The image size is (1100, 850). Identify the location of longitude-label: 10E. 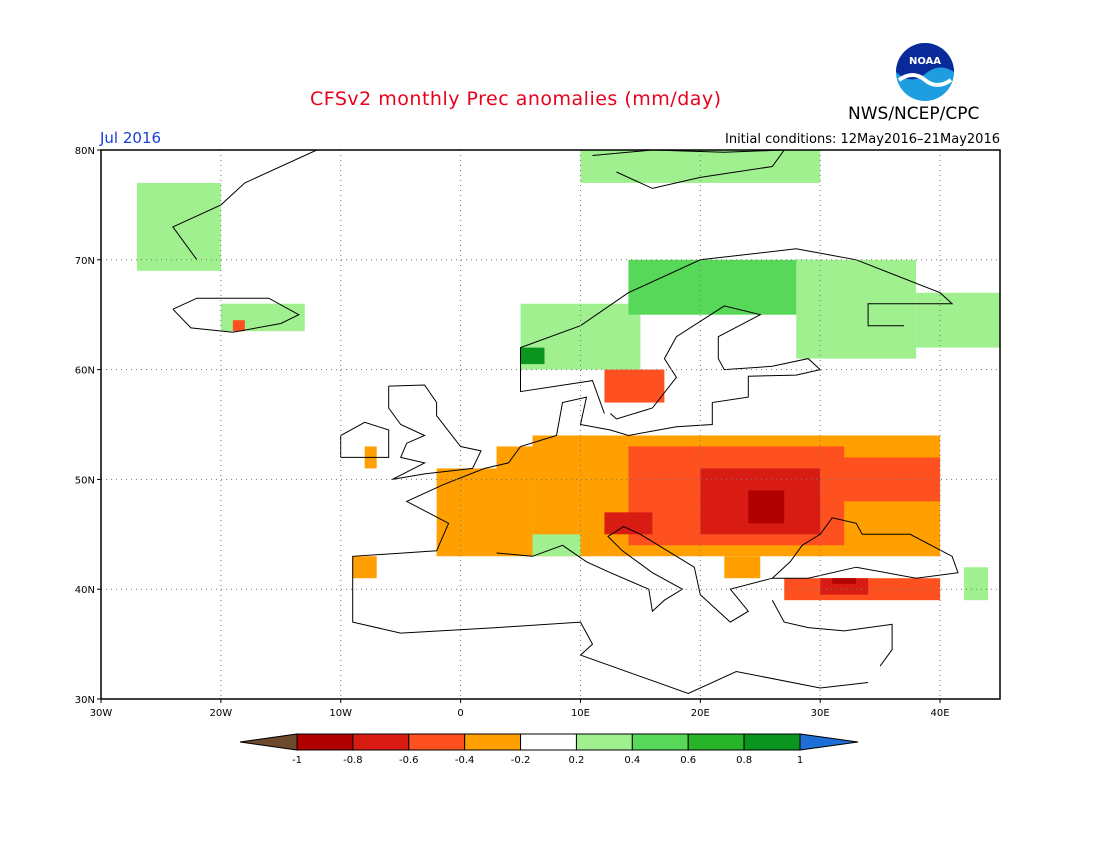
(580, 713).